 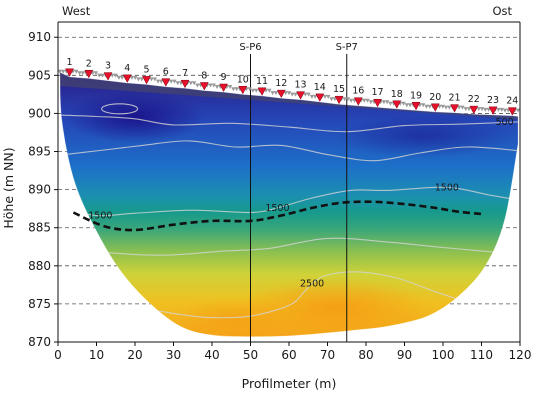 What do you see at coordinates (416, 95) in the screenshot?
I see `electrode-label: 19` at bounding box center [416, 95].